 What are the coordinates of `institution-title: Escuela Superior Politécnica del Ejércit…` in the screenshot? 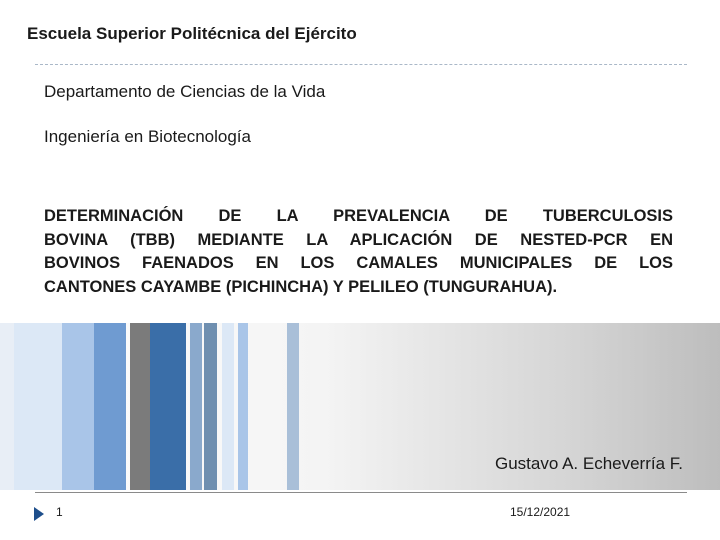 It's located at (192, 33).